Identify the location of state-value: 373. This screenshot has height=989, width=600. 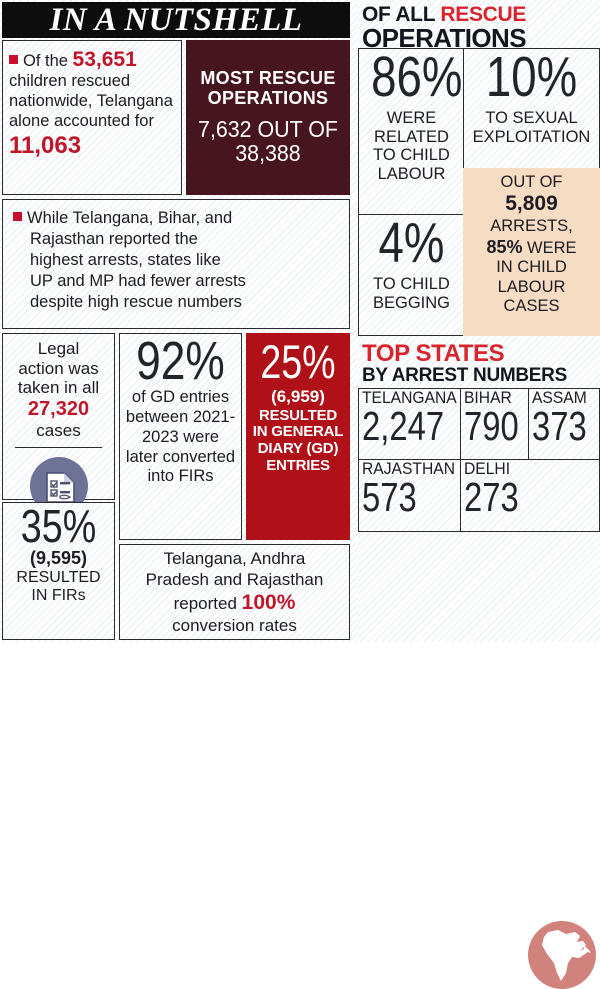
(559, 425).